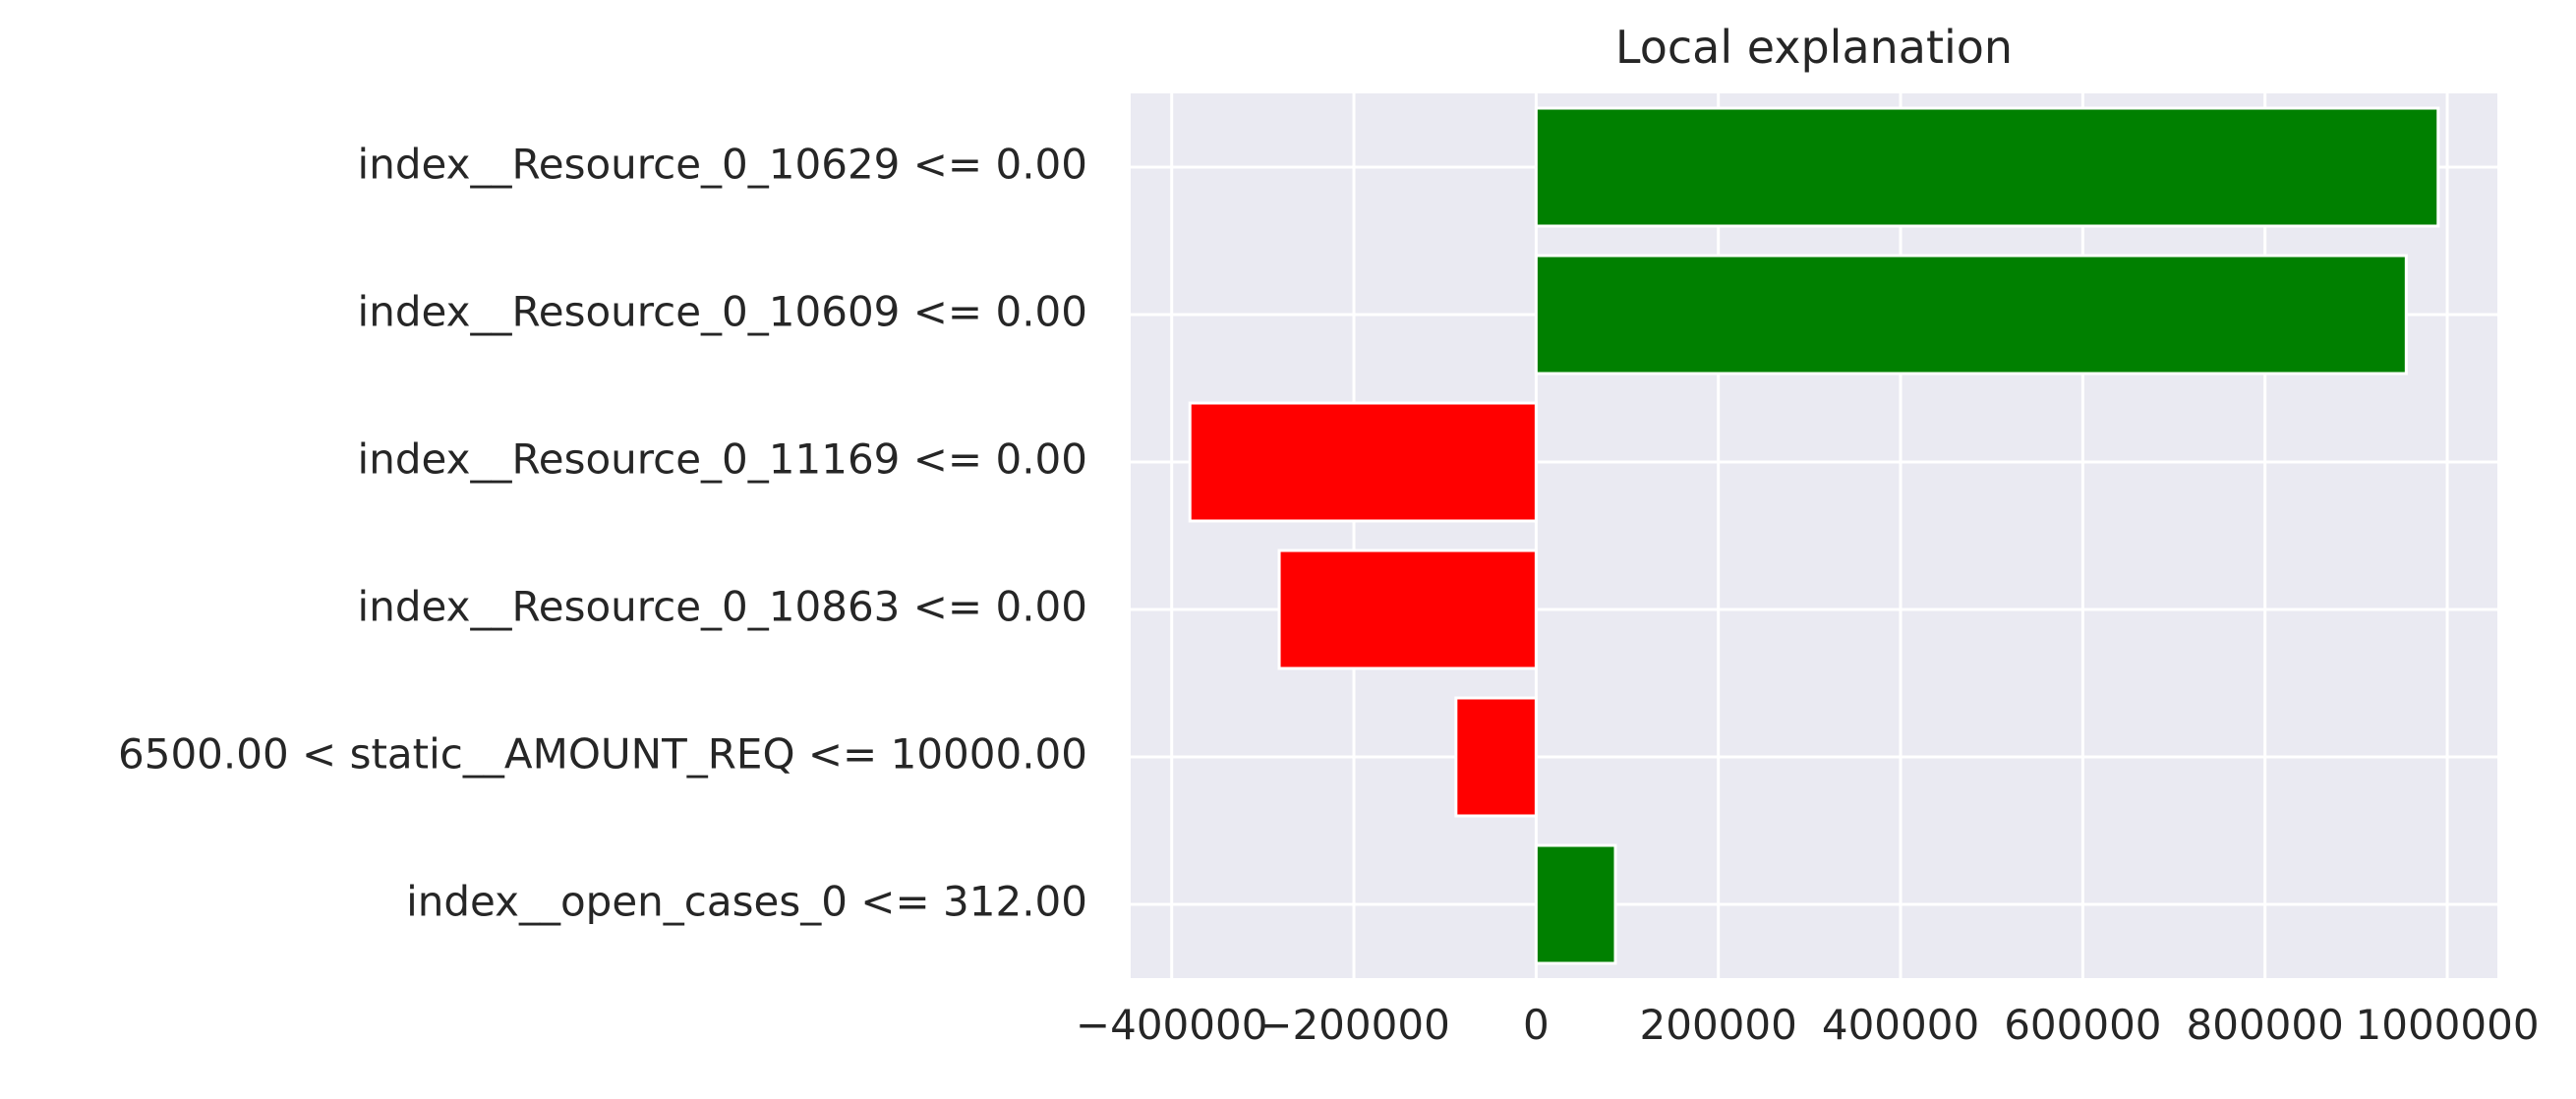 Image resolution: width=2576 pixels, height=1099 pixels. Describe the element at coordinates (722, 607) in the screenshot. I see `y-tick-label: index__Resource_0_10863 <= 0.00` at that location.